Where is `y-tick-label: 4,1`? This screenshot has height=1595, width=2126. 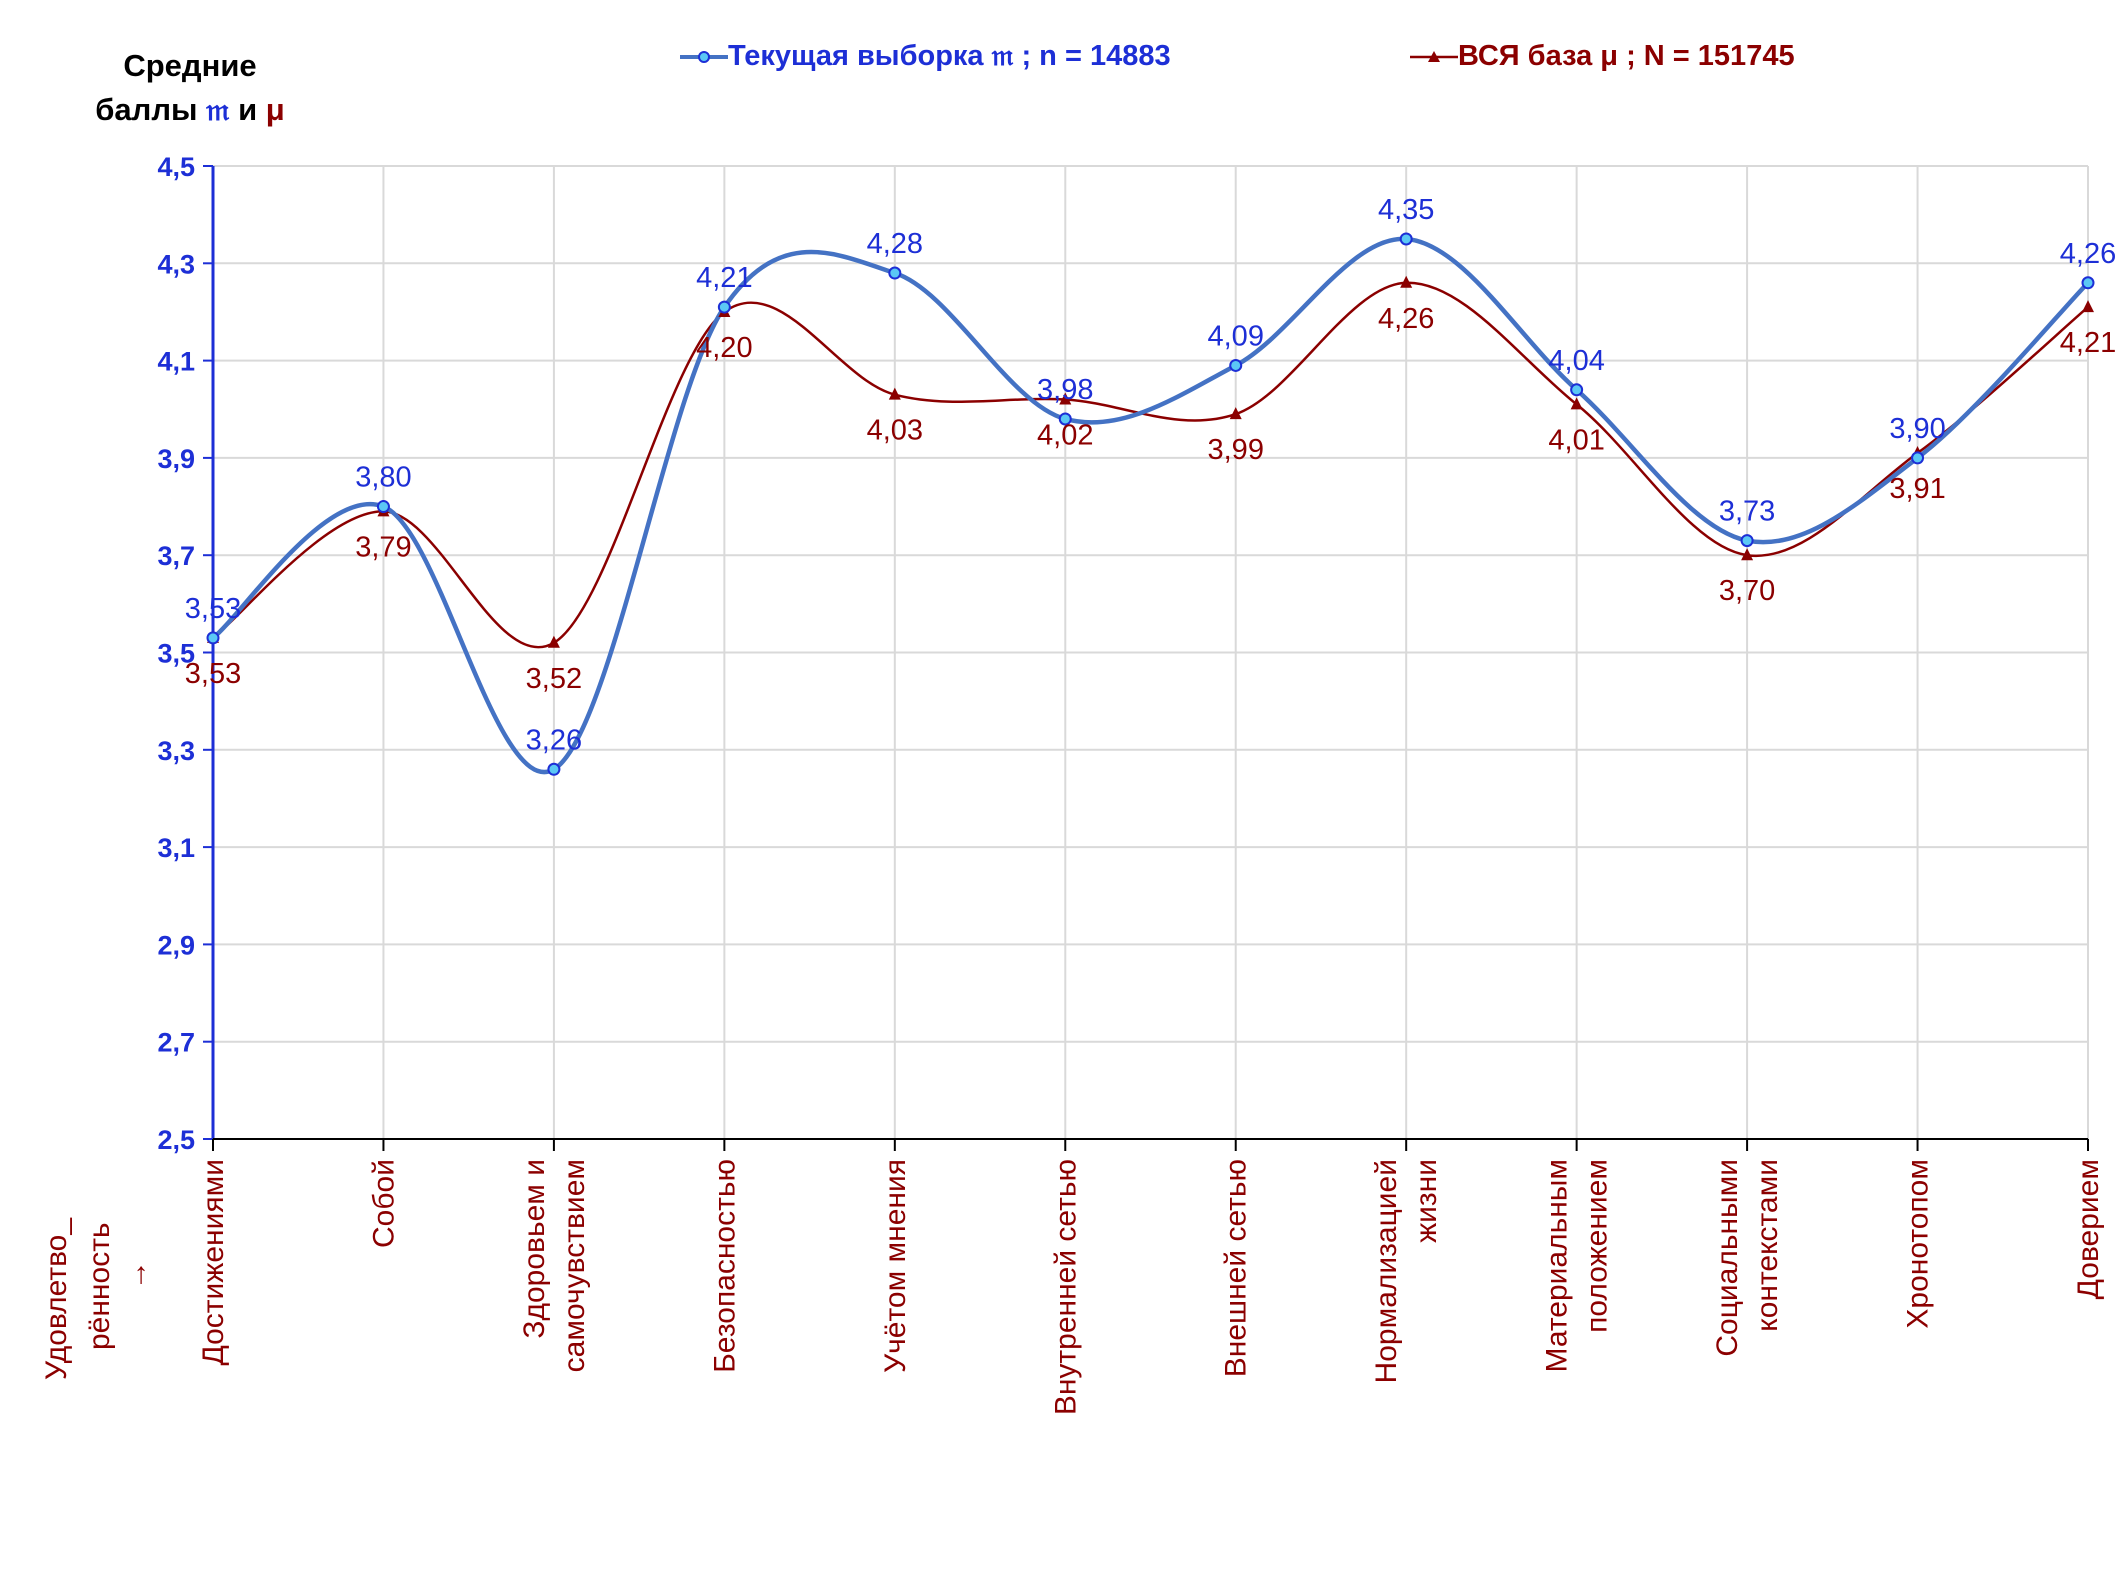 y-tick-label: 4,1 is located at coordinates (176, 362).